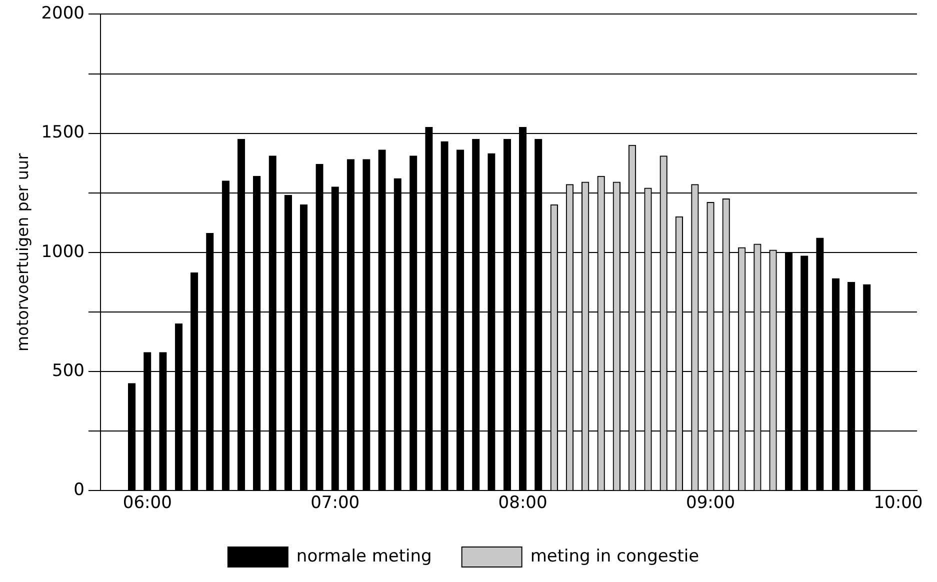 The width and height of the screenshot is (937, 582). Describe the element at coordinates (22, 252) in the screenshot. I see `y-axis-title: motorvoertuigen per uur` at that location.